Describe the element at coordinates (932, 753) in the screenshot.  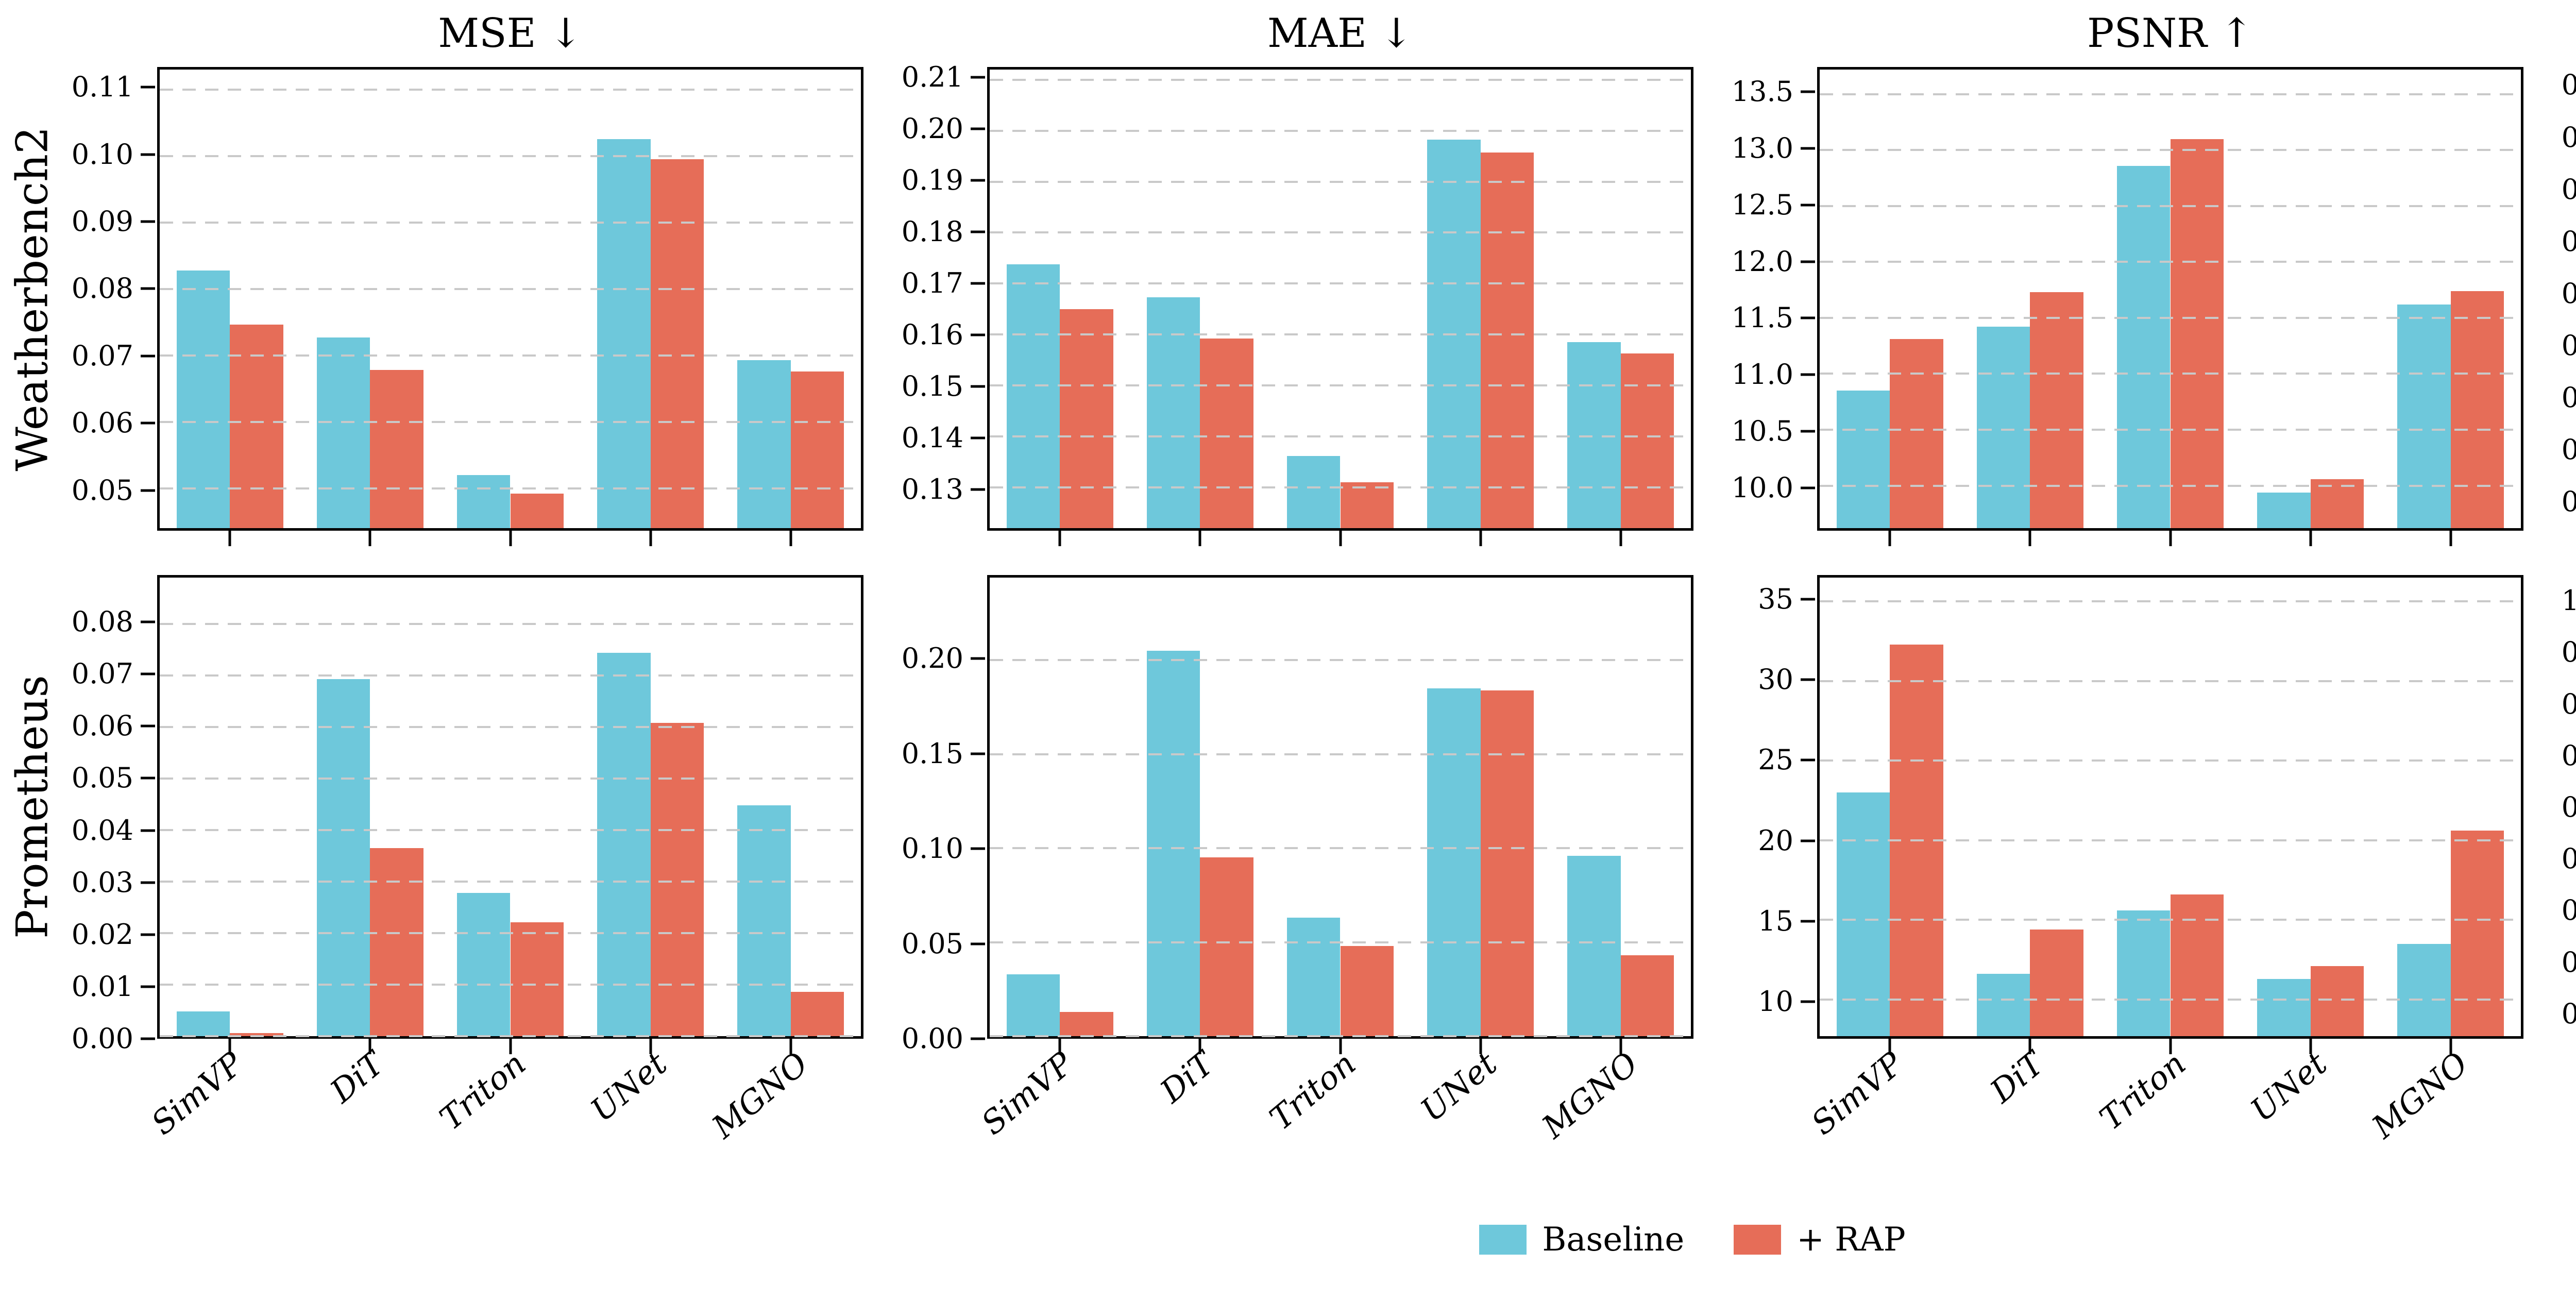
I see `y-tick-label: 0.15` at that location.